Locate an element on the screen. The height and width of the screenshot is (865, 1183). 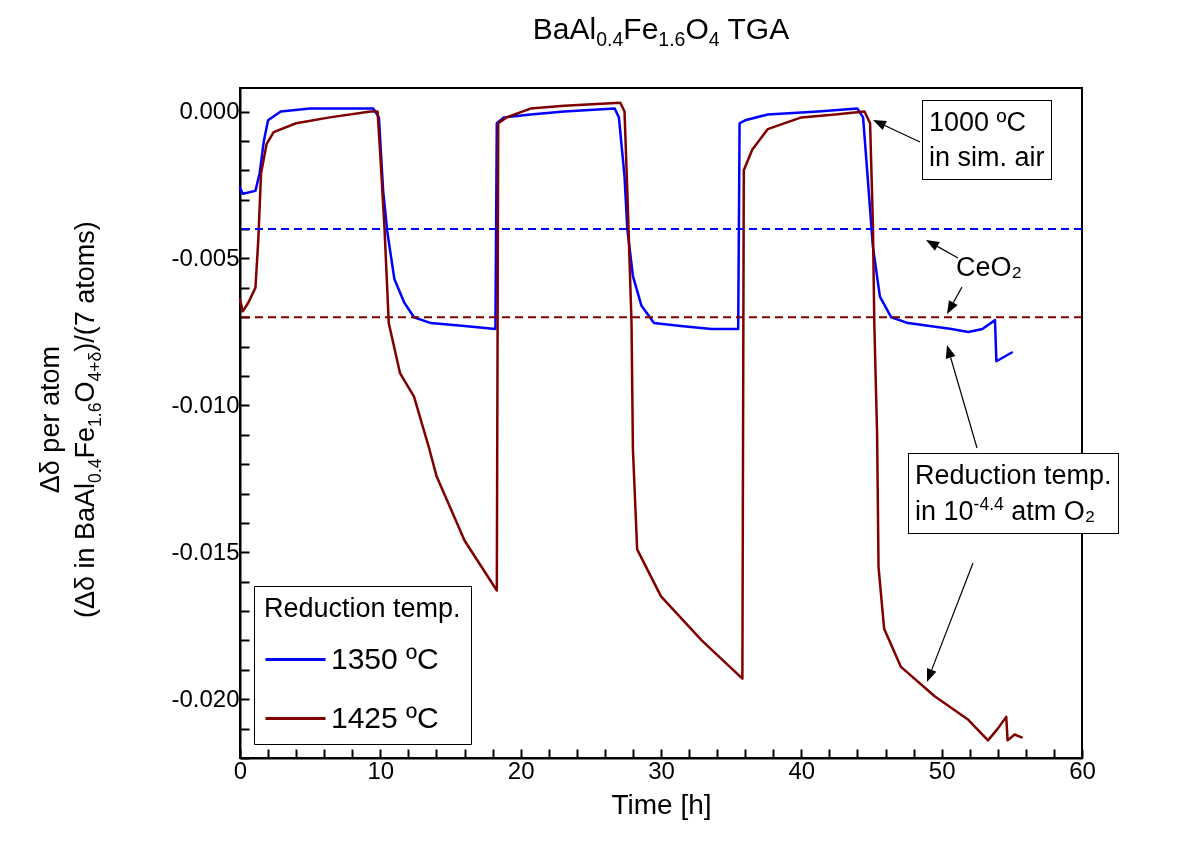
y-tick-label: -0.020 is located at coordinates (205, 698).